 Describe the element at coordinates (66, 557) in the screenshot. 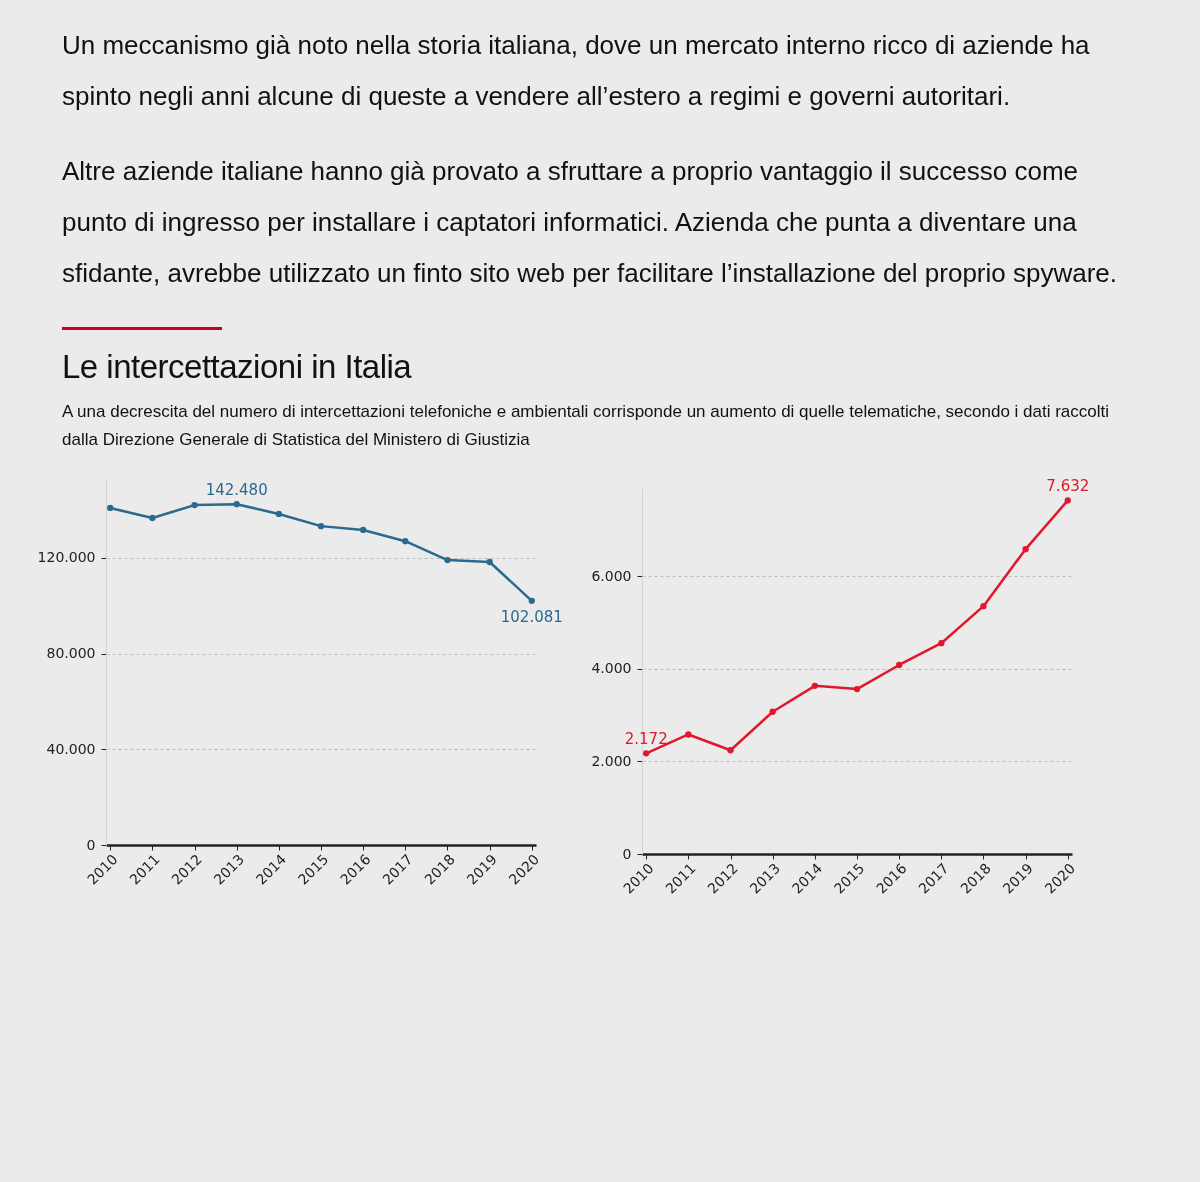

I see `y-tick-label: 120.000` at that location.